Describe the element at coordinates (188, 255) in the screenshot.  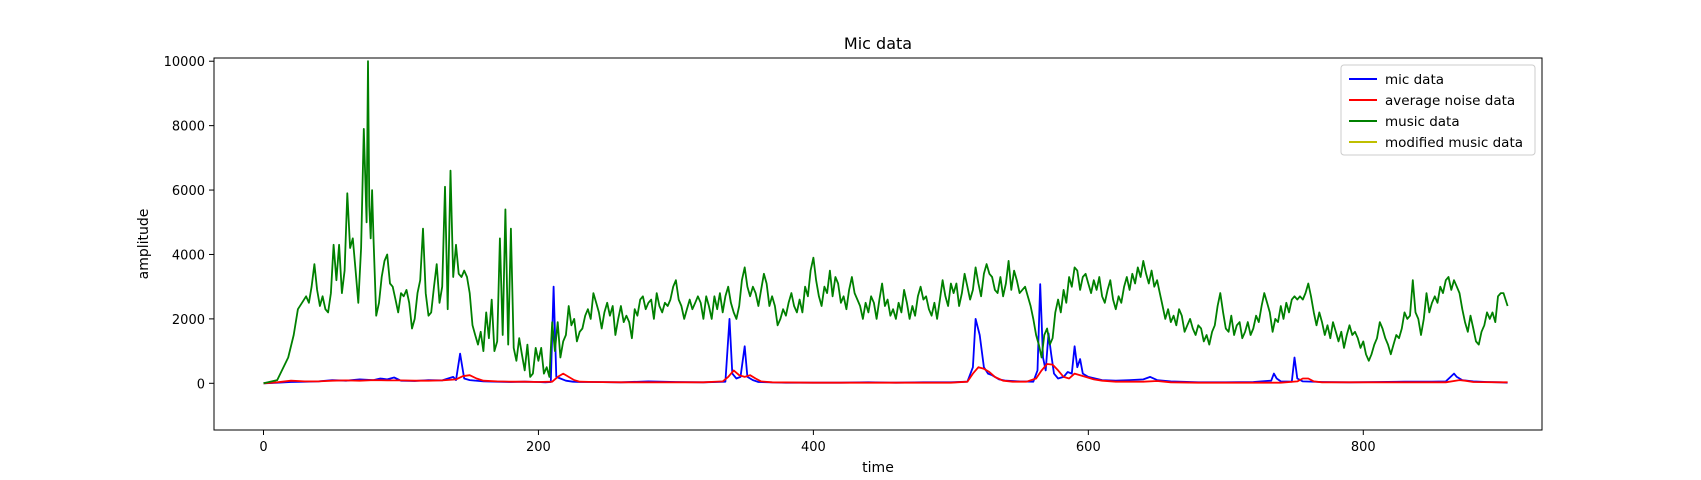
I see `y-tick-label: 4000` at that location.